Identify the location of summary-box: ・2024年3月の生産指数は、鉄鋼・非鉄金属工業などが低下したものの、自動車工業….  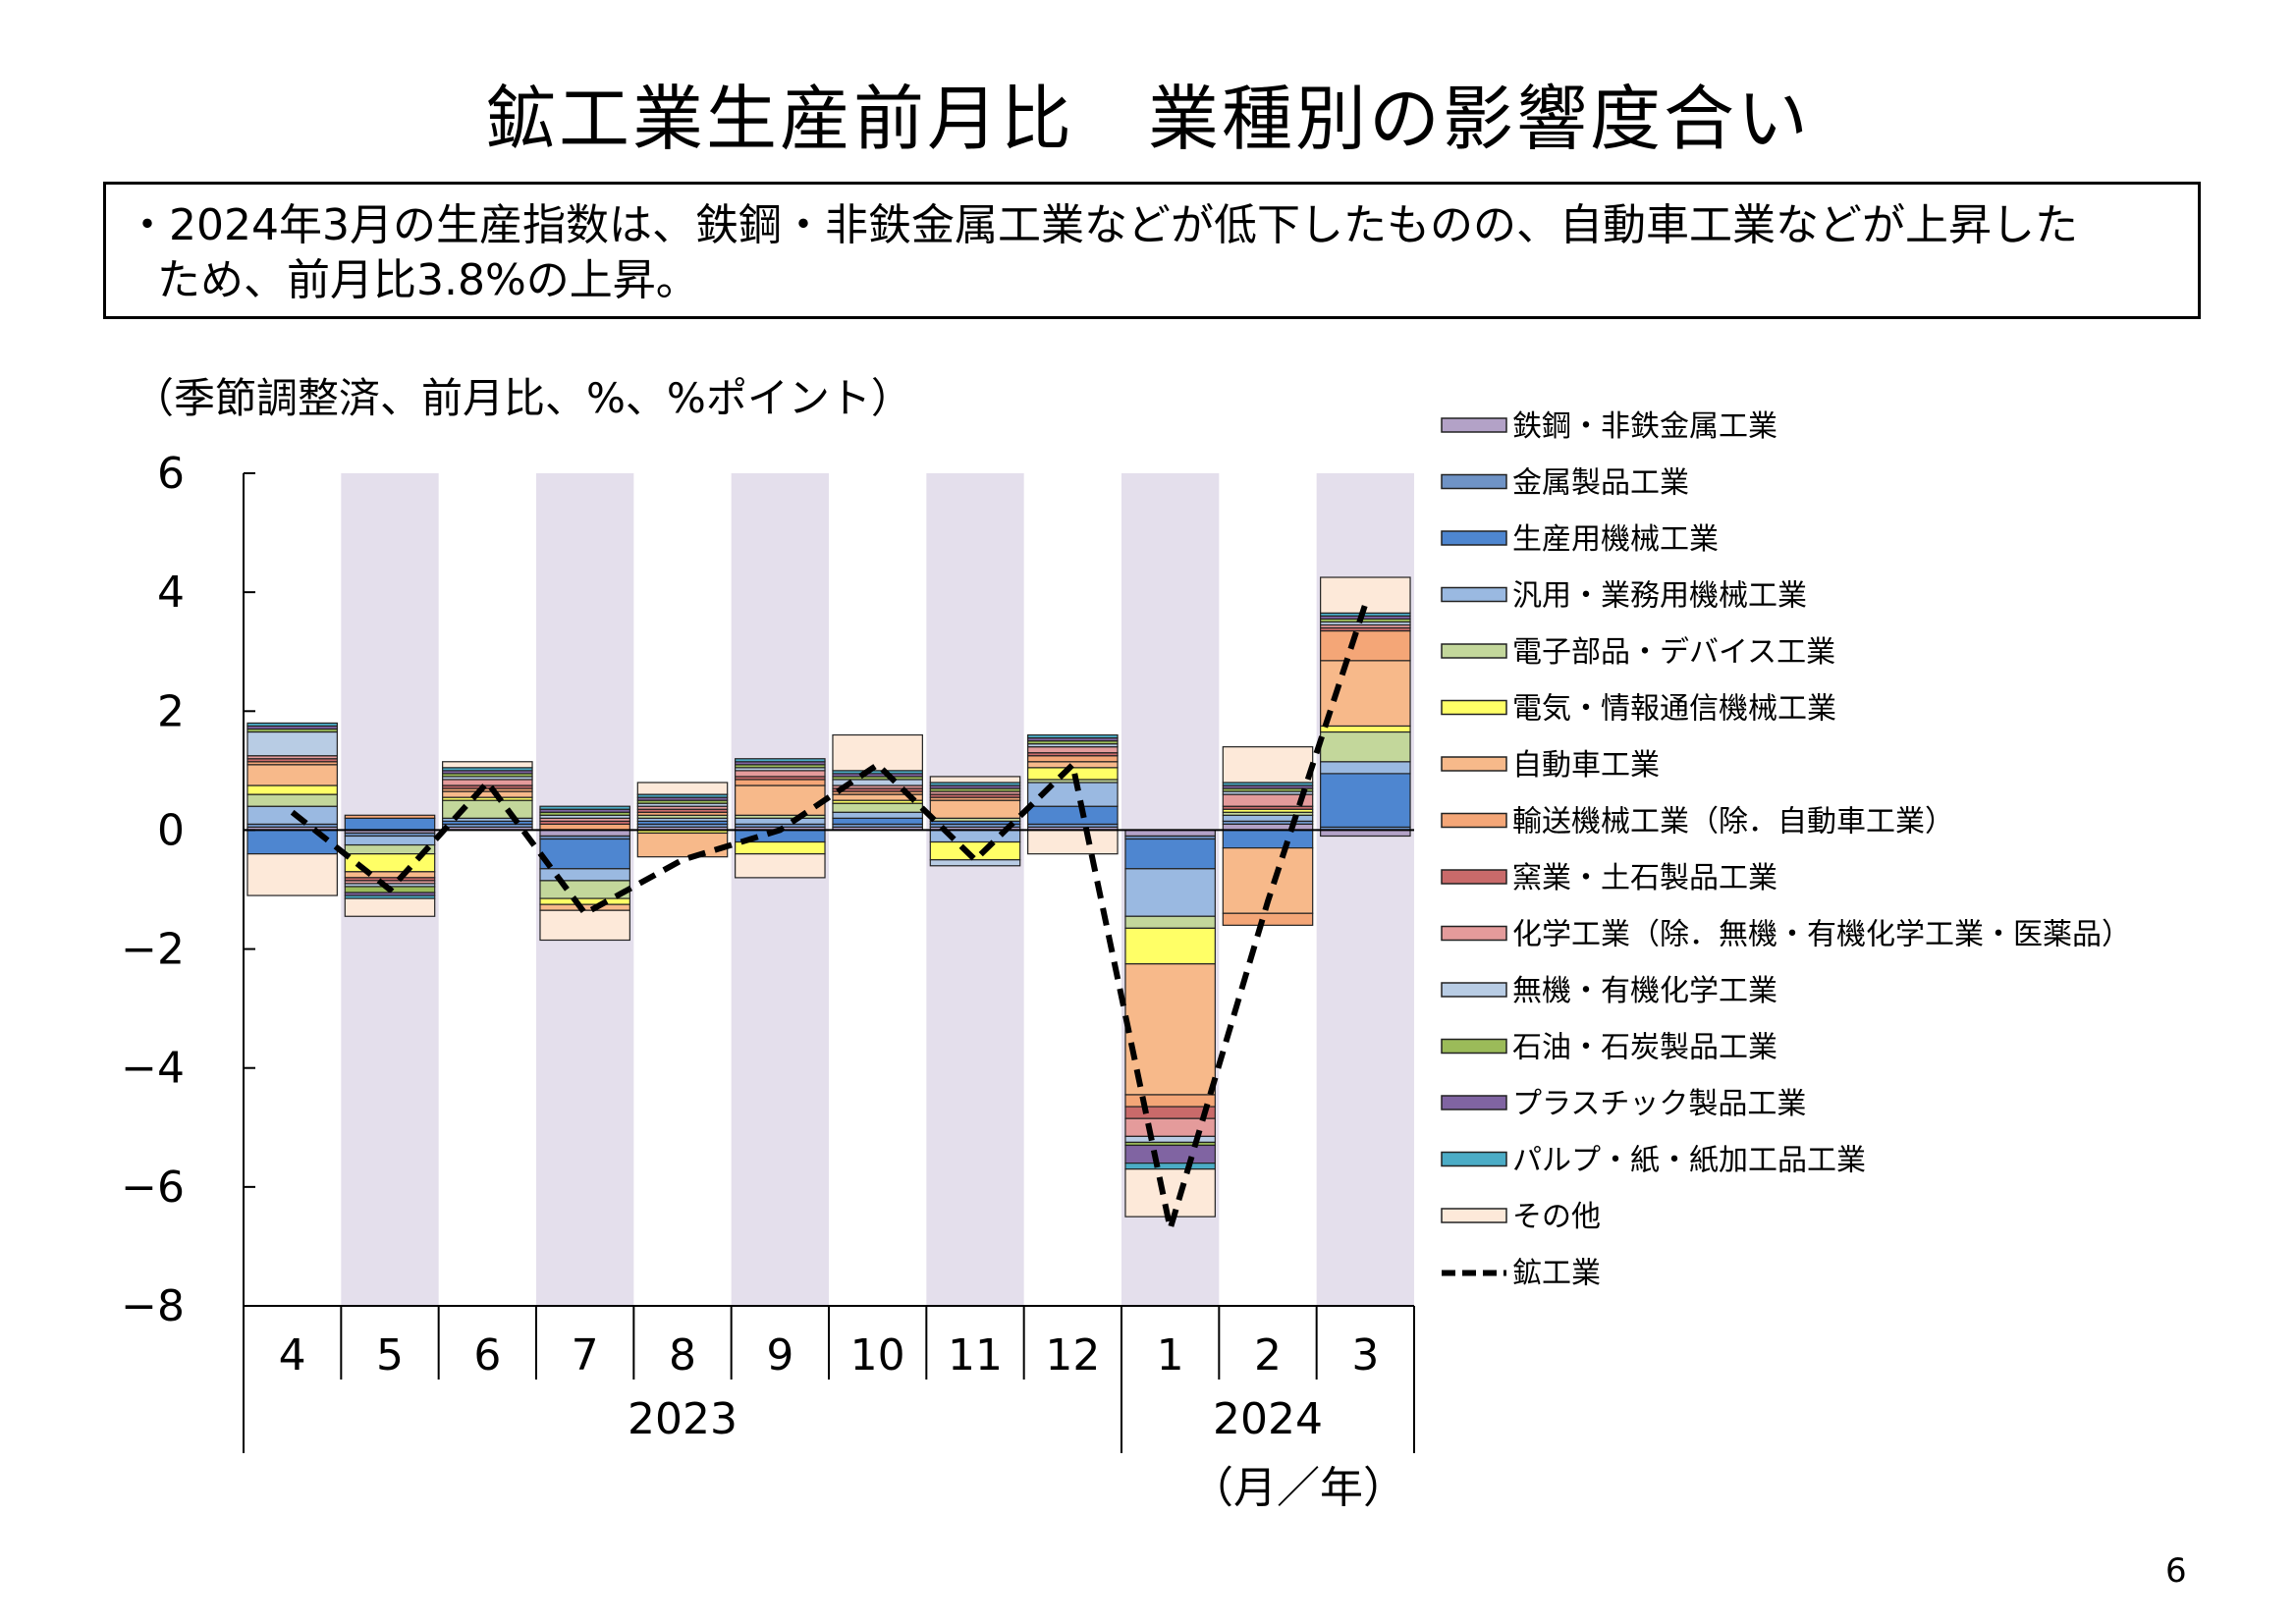
(1152, 250).